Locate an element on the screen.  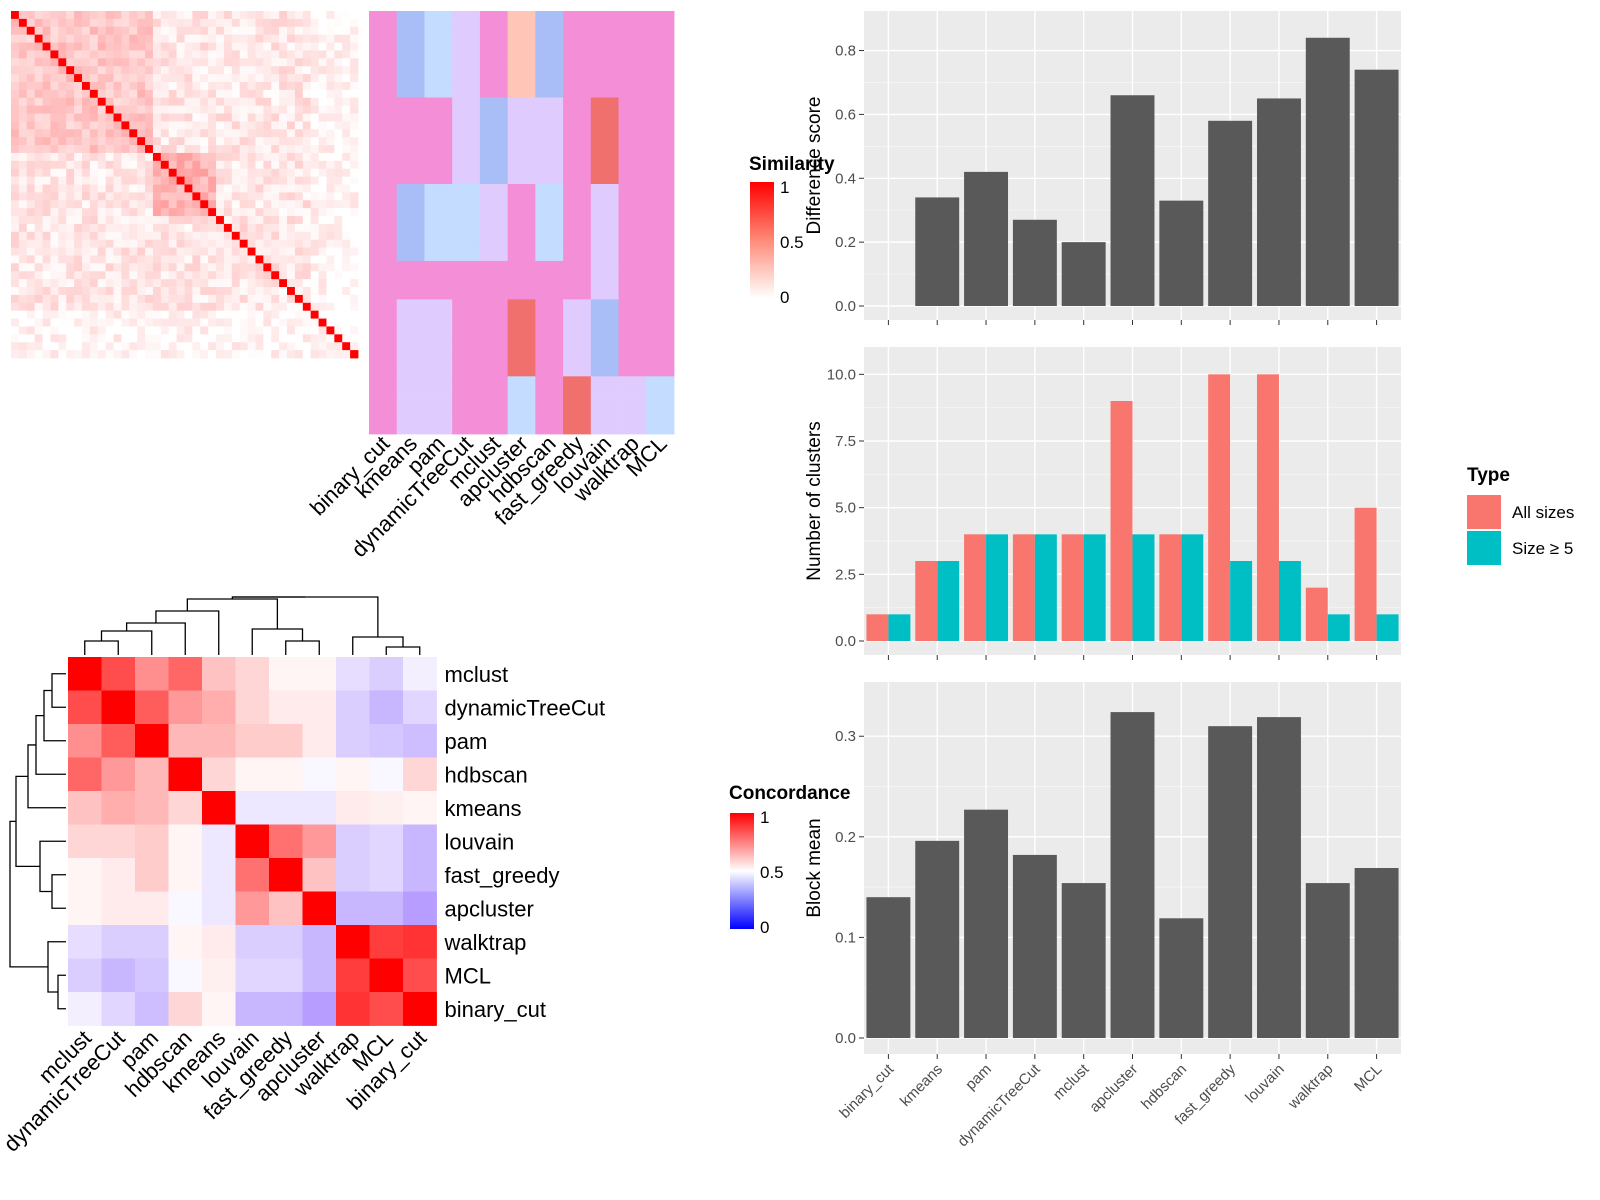
concordance-heatmap is located at coordinates (252, 841).